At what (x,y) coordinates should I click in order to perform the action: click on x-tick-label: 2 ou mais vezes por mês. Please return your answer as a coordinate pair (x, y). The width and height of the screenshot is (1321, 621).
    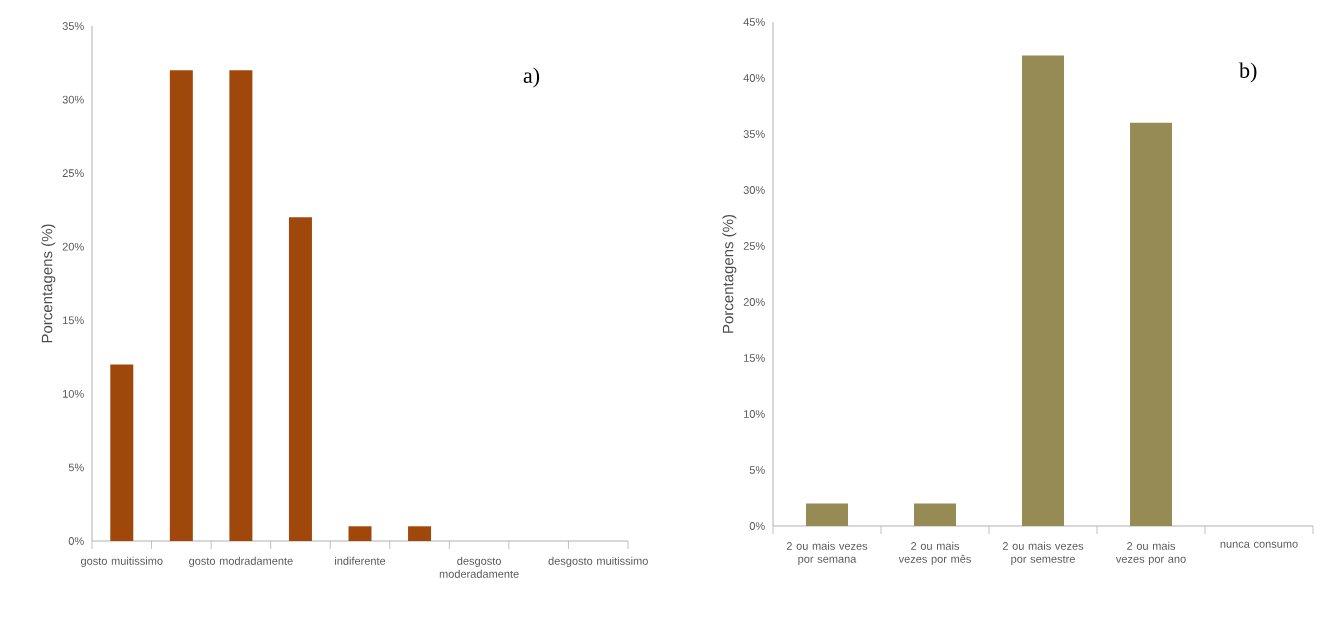
    Looking at the image, I should click on (934, 553).